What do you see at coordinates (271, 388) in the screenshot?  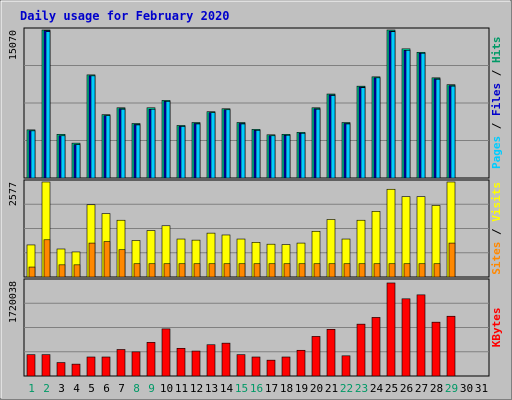 I see `x-tick-label: 17` at bounding box center [271, 388].